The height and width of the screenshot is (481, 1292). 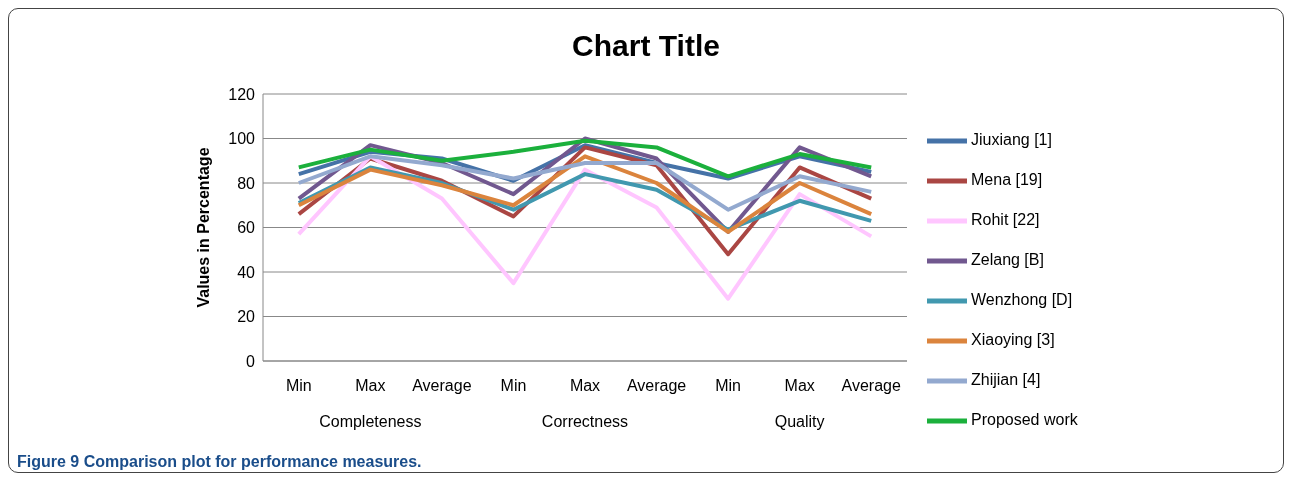 What do you see at coordinates (251, 361) in the screenshot?
I see `y-tick-label: 0` at bounding box center [251, 361].